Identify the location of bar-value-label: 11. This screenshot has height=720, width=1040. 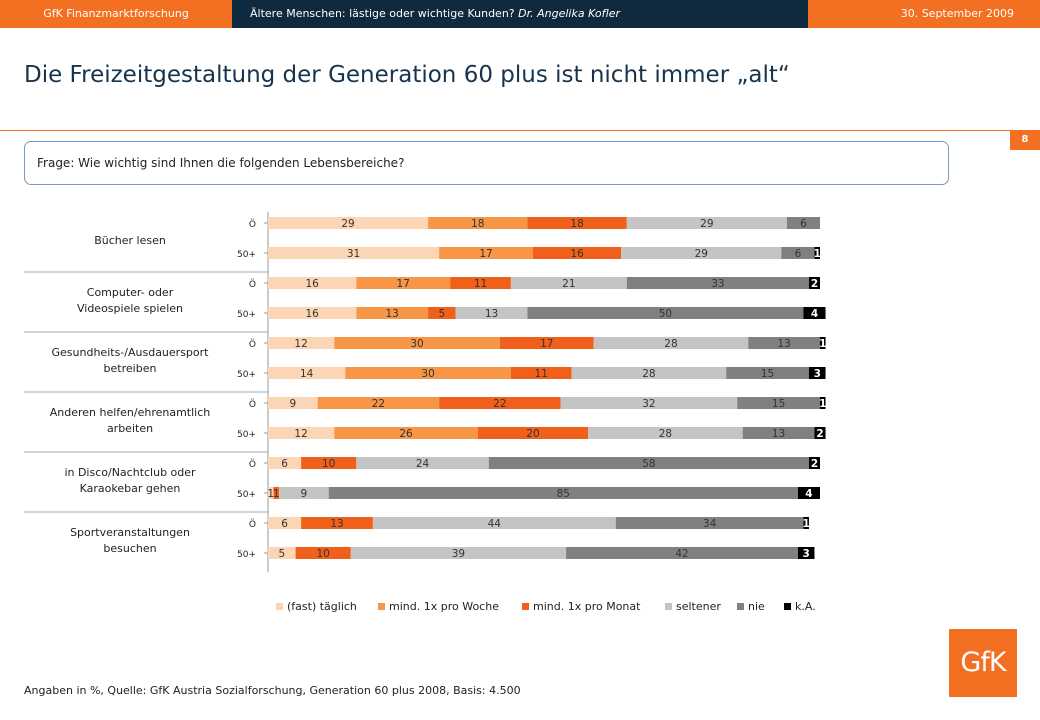
(541, 374).